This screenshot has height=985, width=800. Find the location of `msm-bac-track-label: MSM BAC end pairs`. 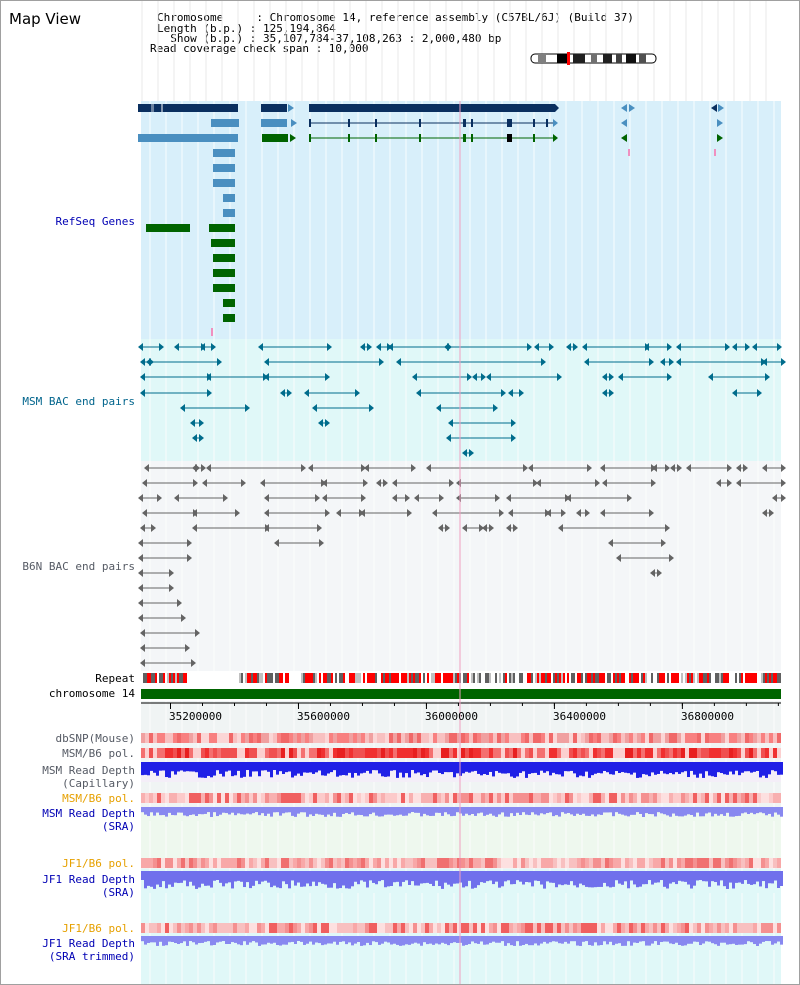

msm-bac-track-label: MSM BAC end pairs is located at coordinates (78, 401).